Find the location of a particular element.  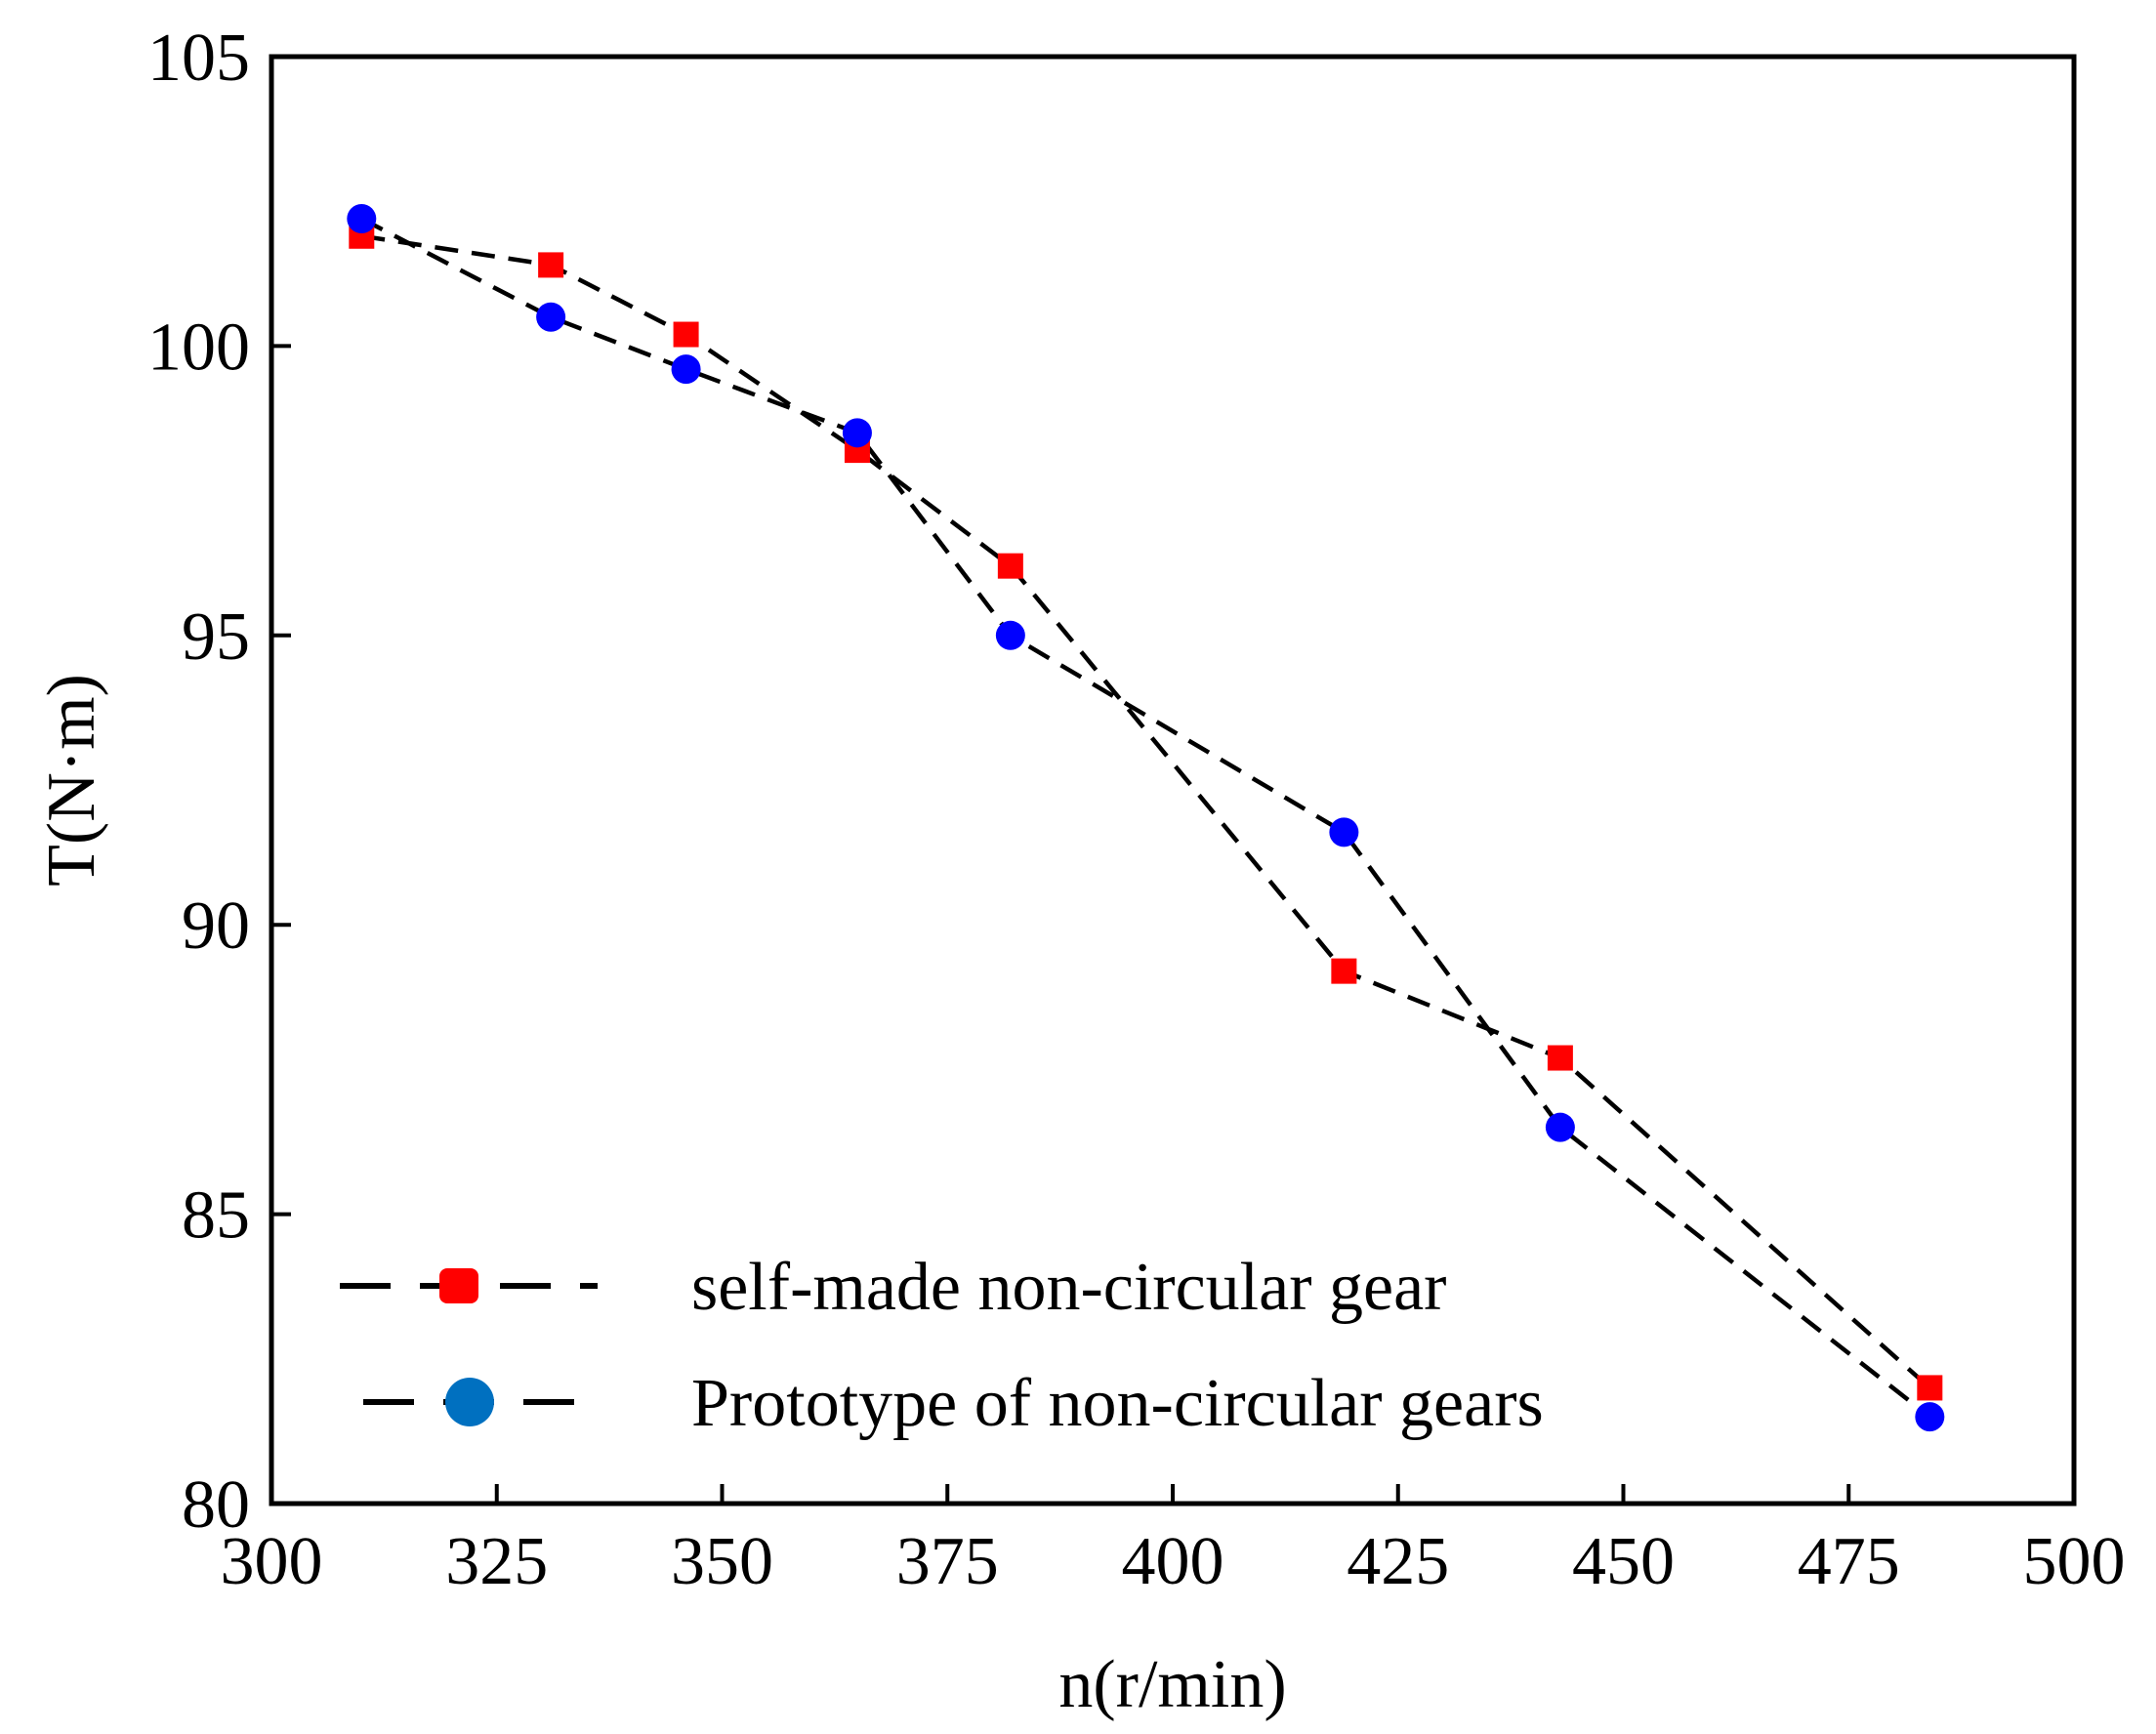

x-axis: 300 325 350 375 400 425 450 475 500 is located at coordinates (1173, 1541).